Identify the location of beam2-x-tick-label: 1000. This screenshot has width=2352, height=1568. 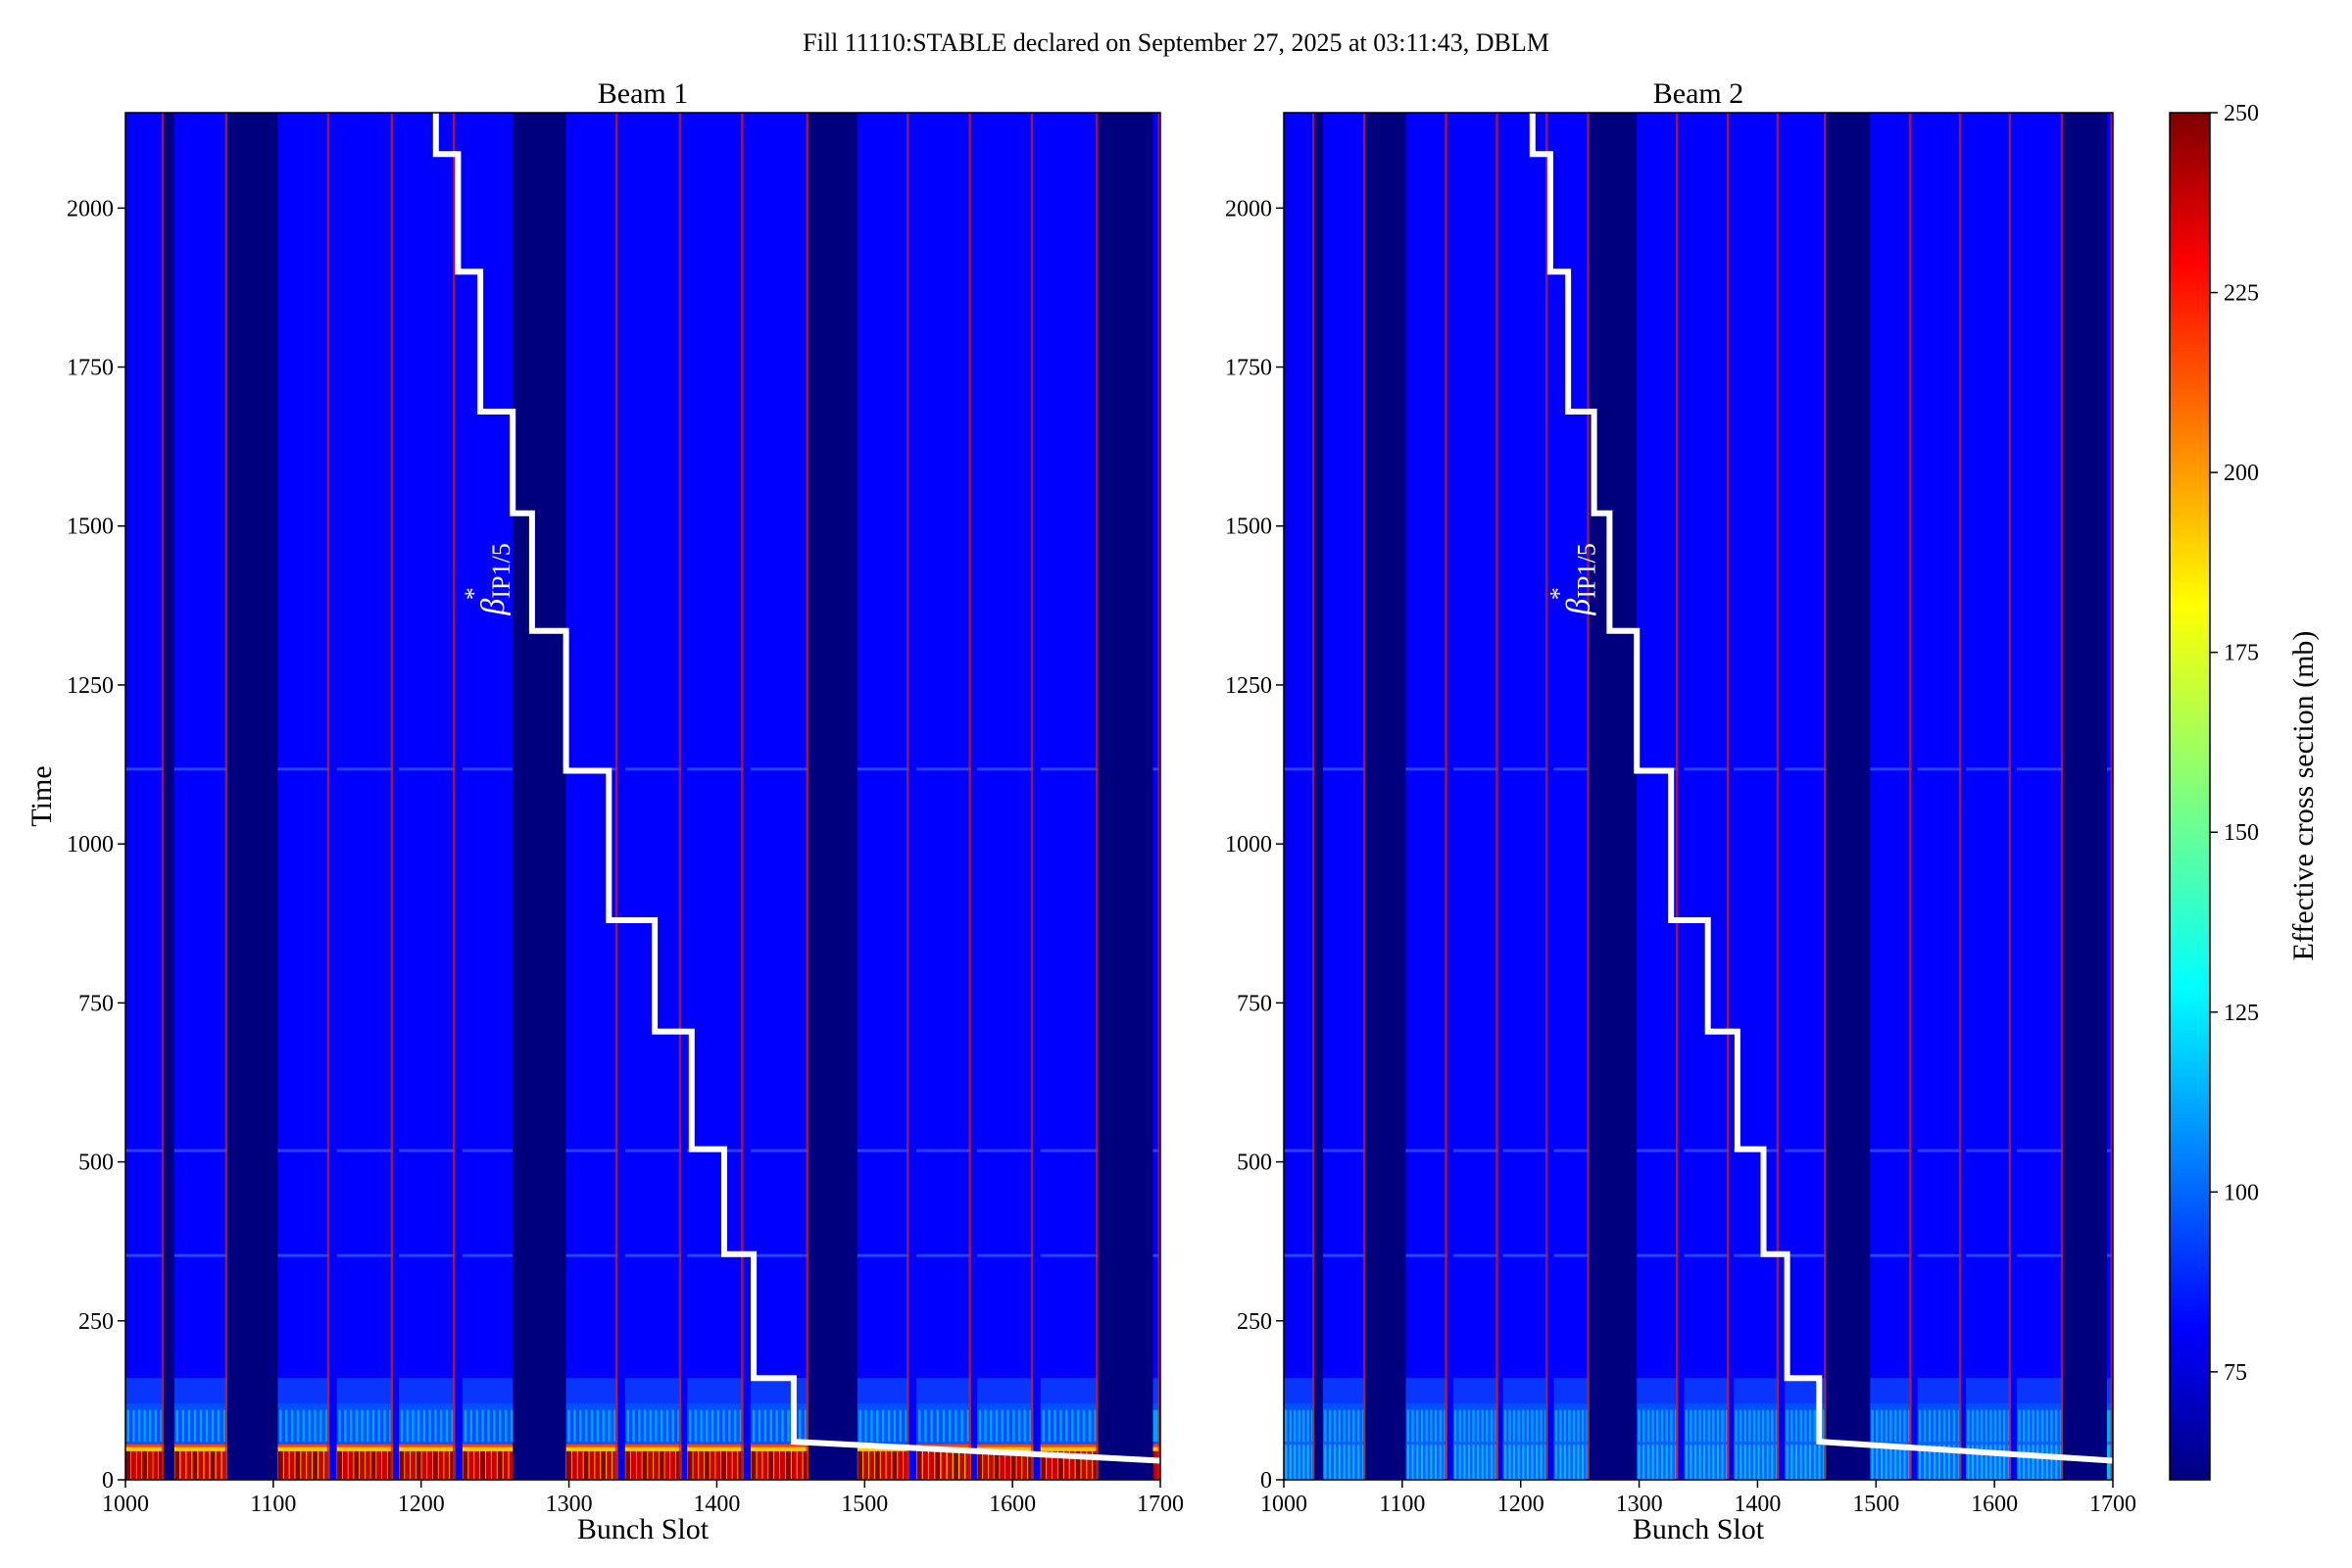
(1283, 1504).